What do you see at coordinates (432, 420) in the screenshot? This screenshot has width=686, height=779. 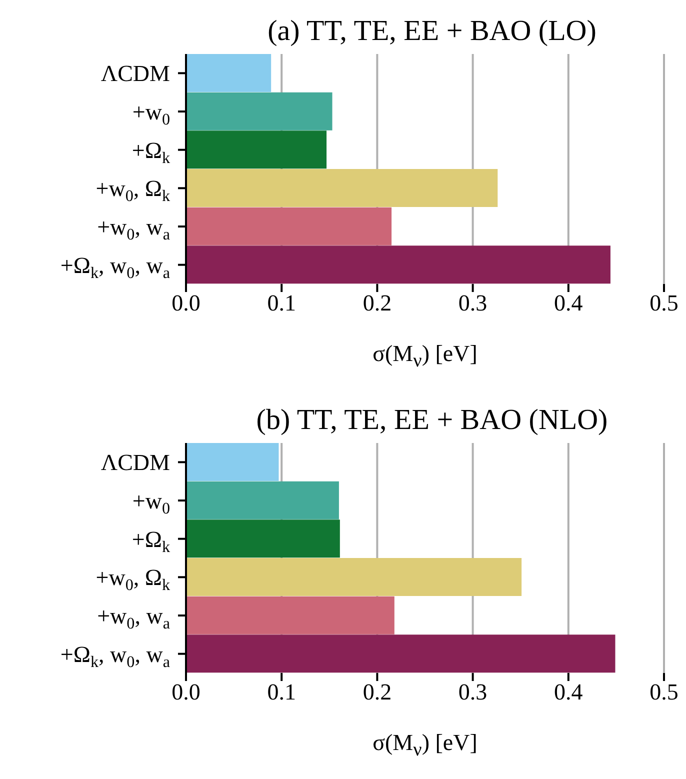 I see `chart-title: (b) TT, TE, EE + BAO (NLO)` at bounding box center [432, 420].